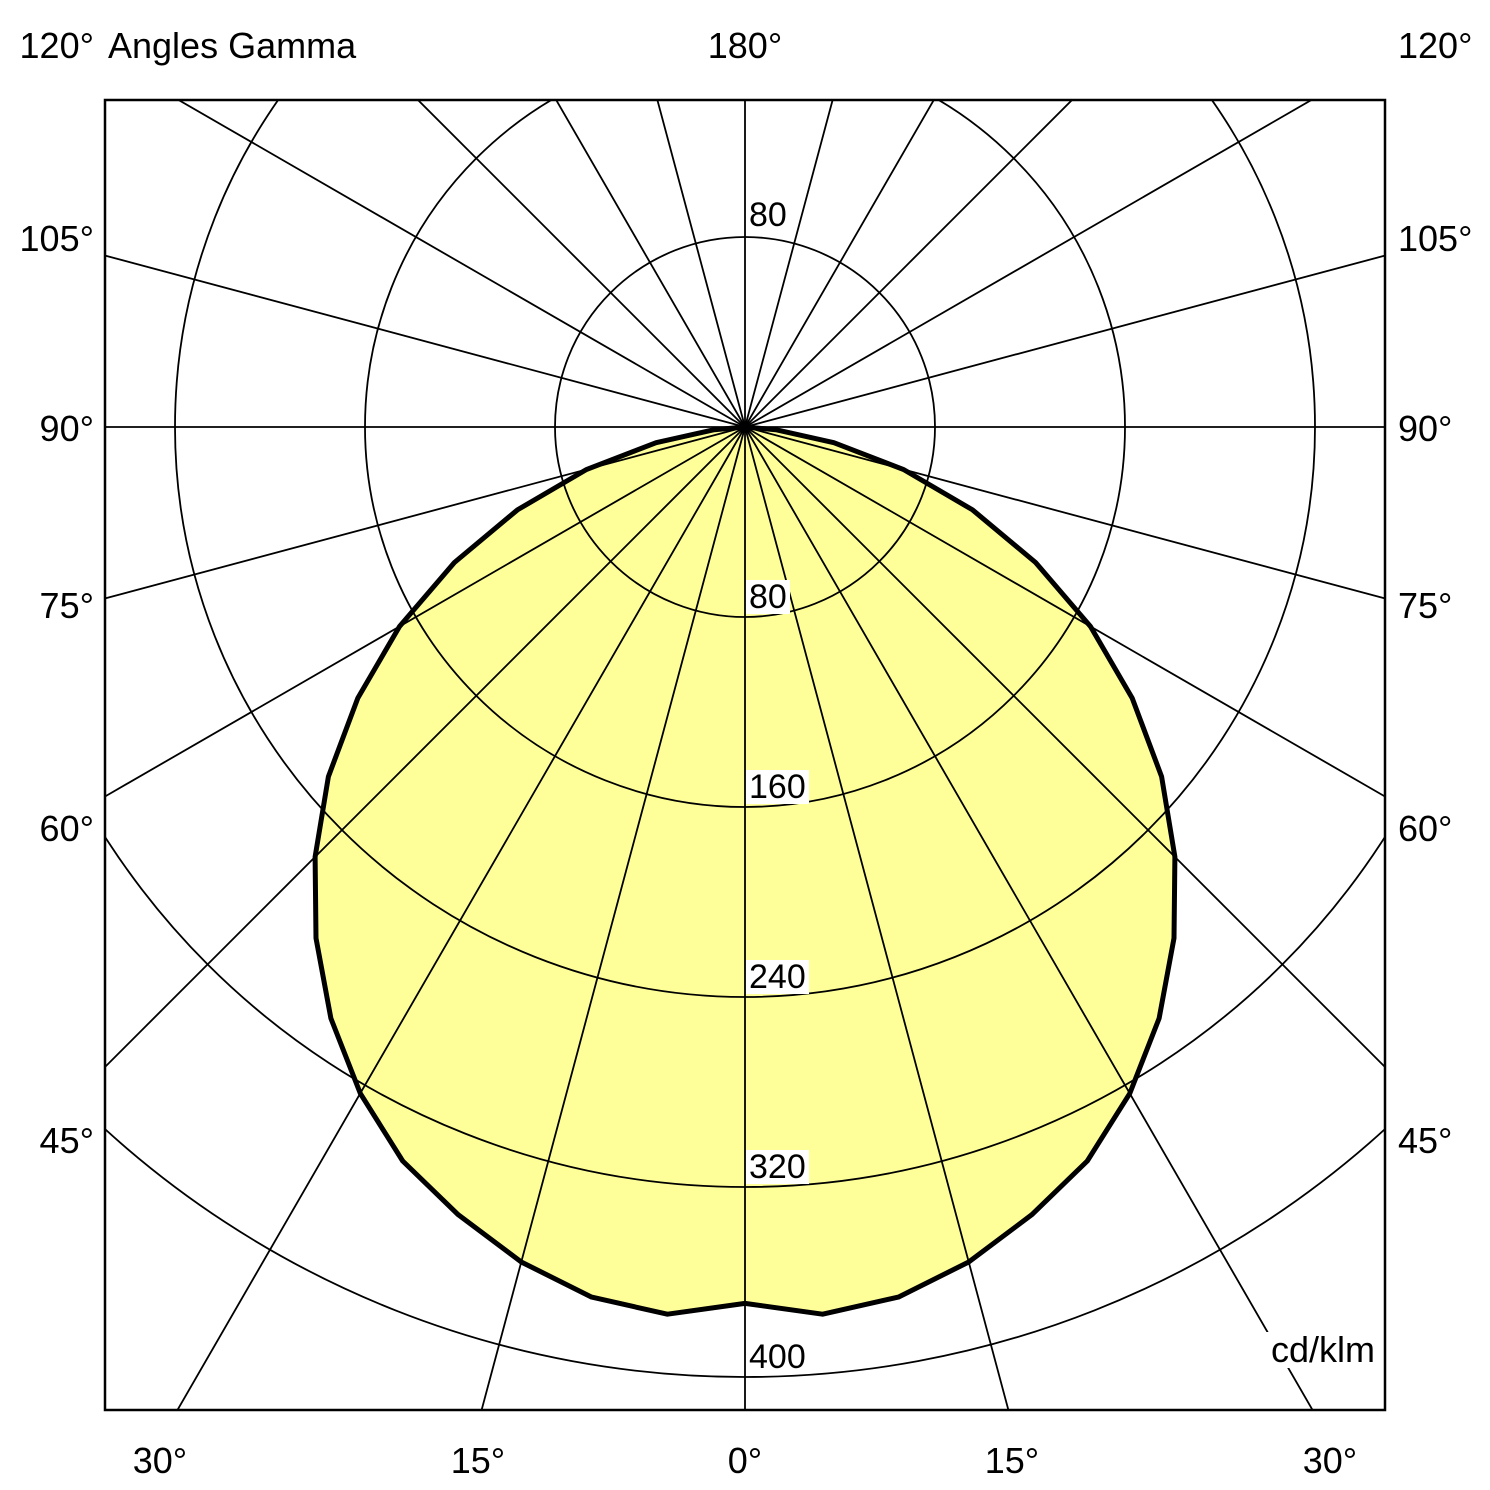 The image size is (1490, 1490). I want to click on ring-label-240: 240, so click(777, 977).